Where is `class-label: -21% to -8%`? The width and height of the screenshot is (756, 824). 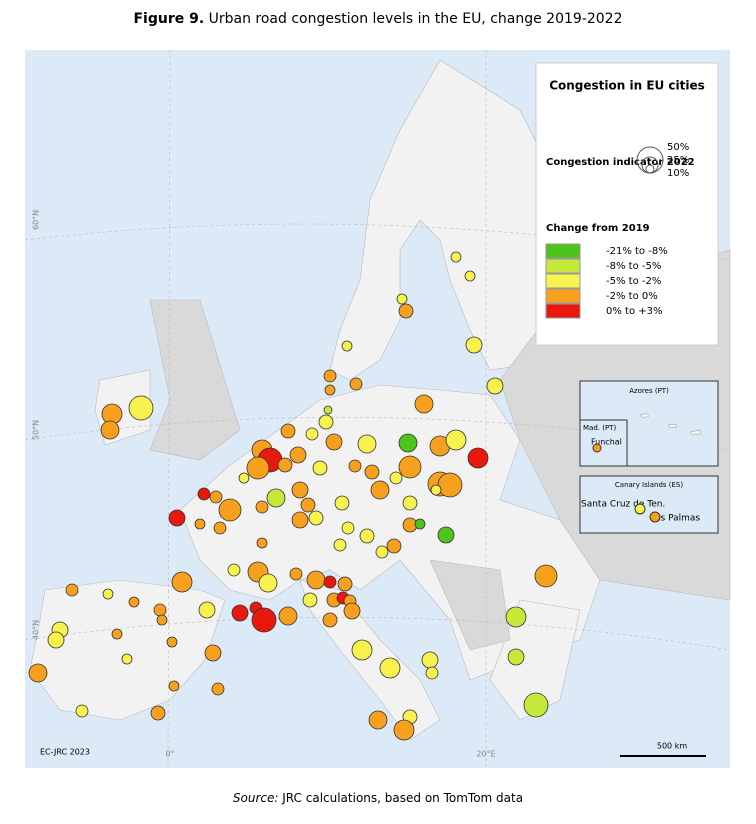
class-label: -21% to -8% is located at coordinates (637, 251).